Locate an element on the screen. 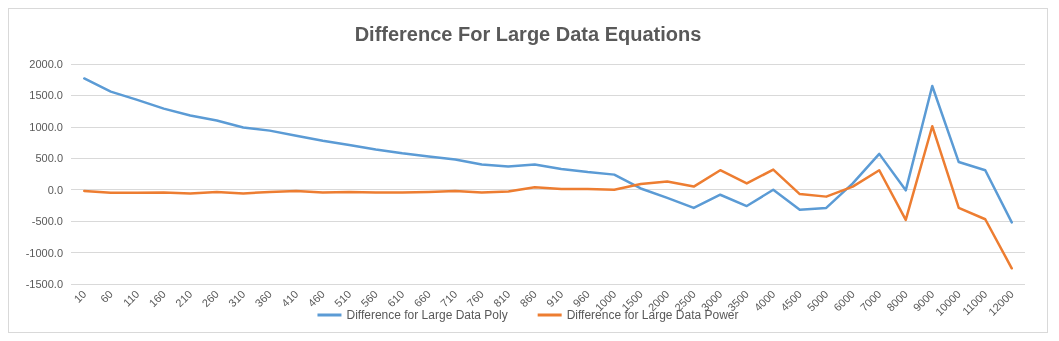 This screenshot has width=1059, height=341. x-tick-label: 360 is located at coordinates (263, 298).